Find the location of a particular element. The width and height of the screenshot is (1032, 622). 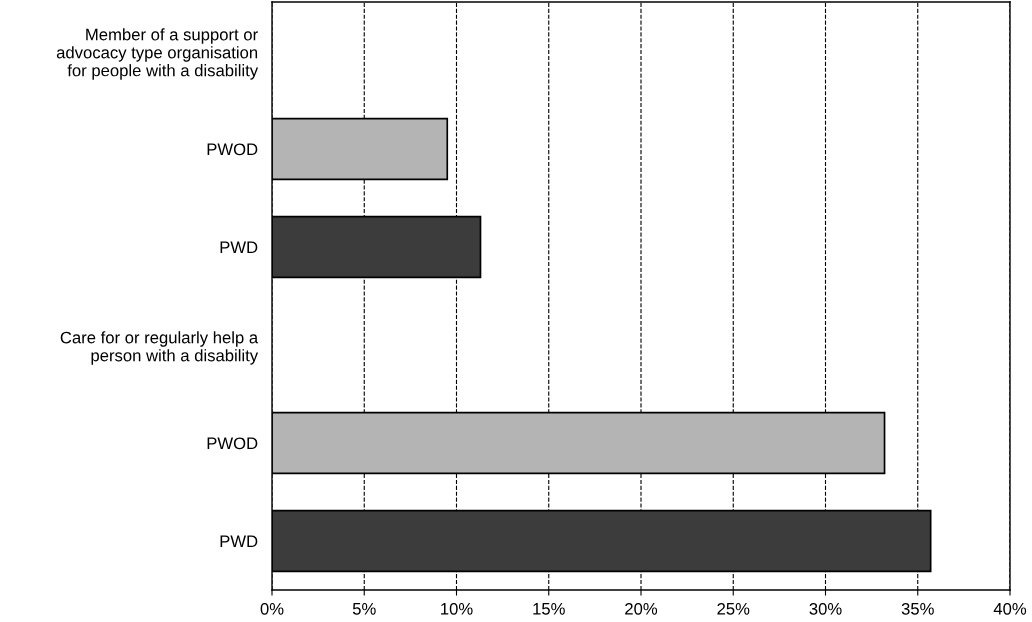

x-tick-label: 15% is located at coordinates (549, 609).